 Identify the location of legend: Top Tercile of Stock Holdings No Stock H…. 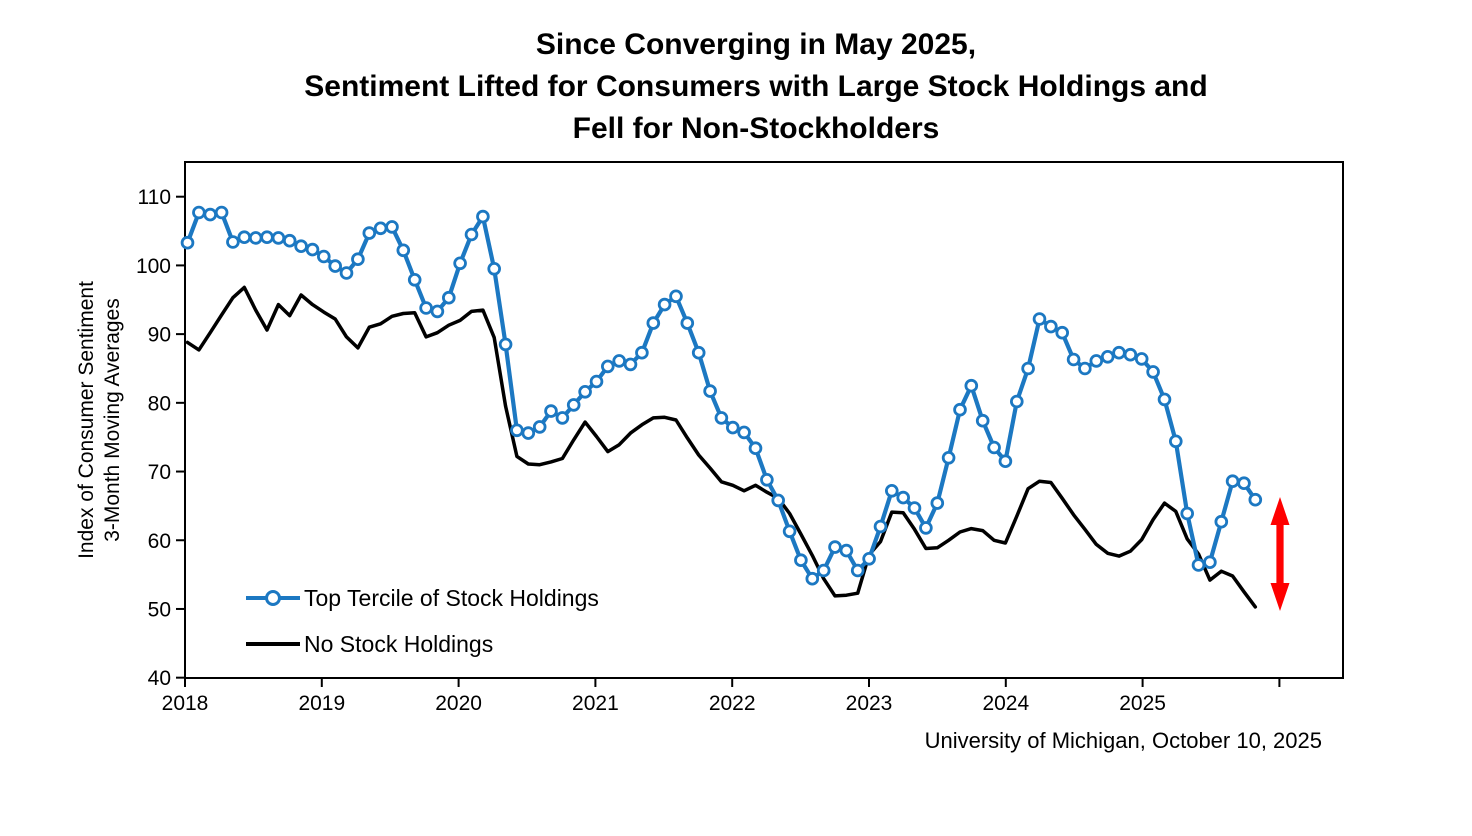
(422, 630).